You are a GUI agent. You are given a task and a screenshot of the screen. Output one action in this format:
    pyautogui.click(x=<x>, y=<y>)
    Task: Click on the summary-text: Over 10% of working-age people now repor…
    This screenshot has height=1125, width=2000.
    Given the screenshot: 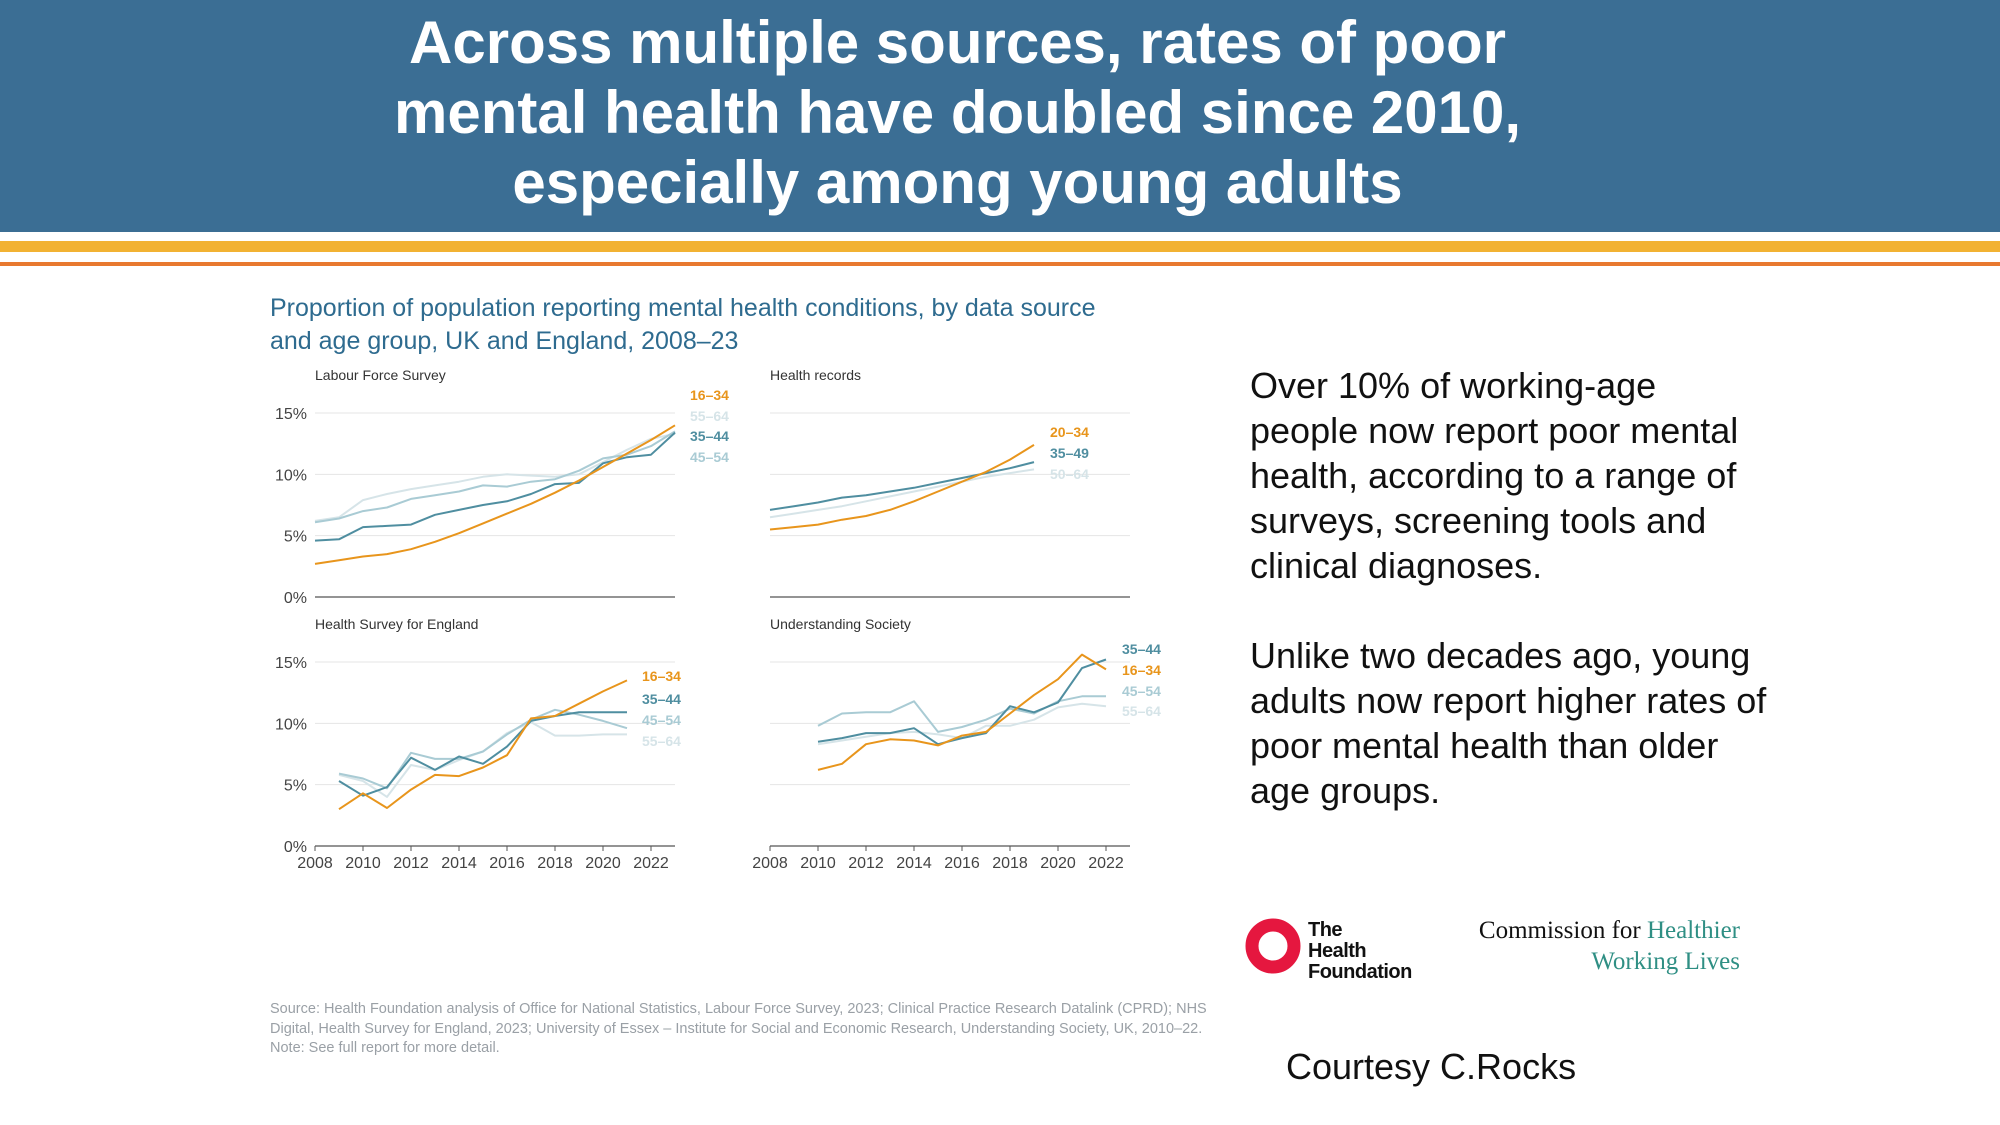 What is the action you would take?
    pyautogui.click(x=1510, y=610)
    